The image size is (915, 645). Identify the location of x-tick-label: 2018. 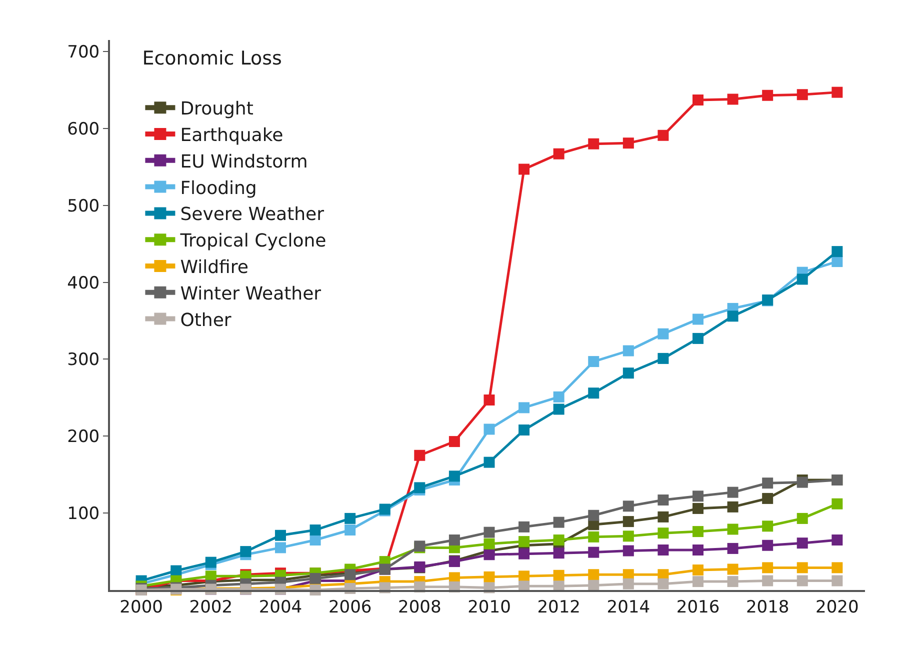
(768, 607).